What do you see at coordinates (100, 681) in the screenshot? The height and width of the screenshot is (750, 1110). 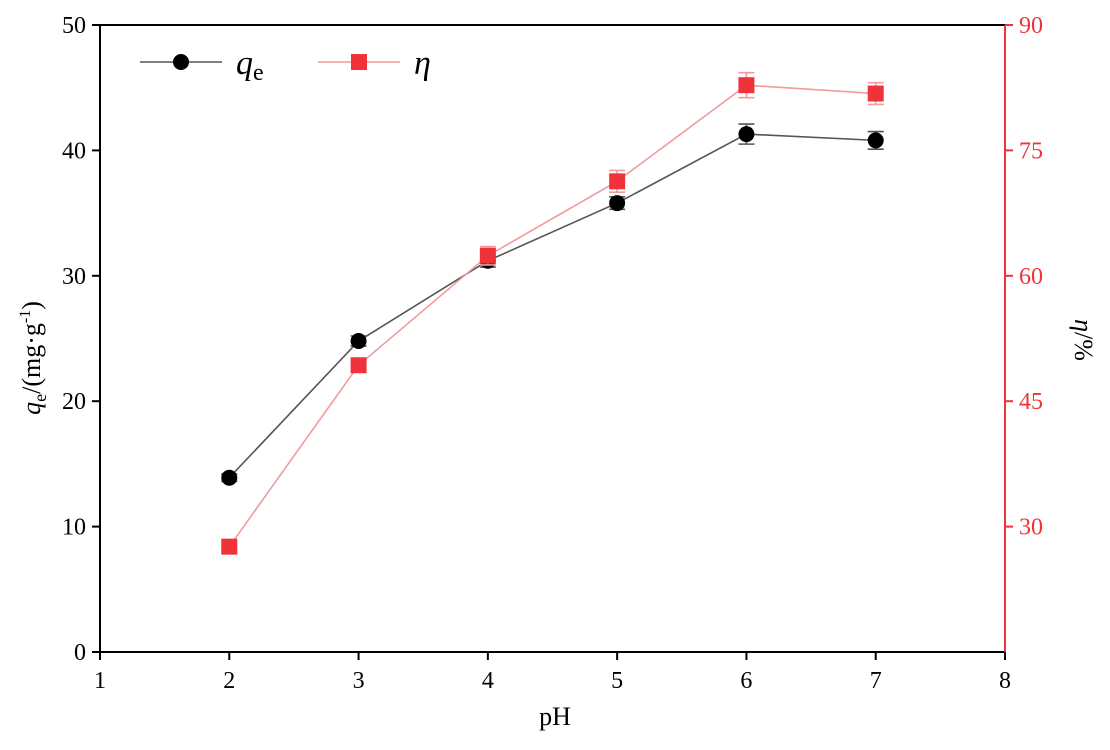 I see `x-tick-label: 1` at bounding box center [100, 681].